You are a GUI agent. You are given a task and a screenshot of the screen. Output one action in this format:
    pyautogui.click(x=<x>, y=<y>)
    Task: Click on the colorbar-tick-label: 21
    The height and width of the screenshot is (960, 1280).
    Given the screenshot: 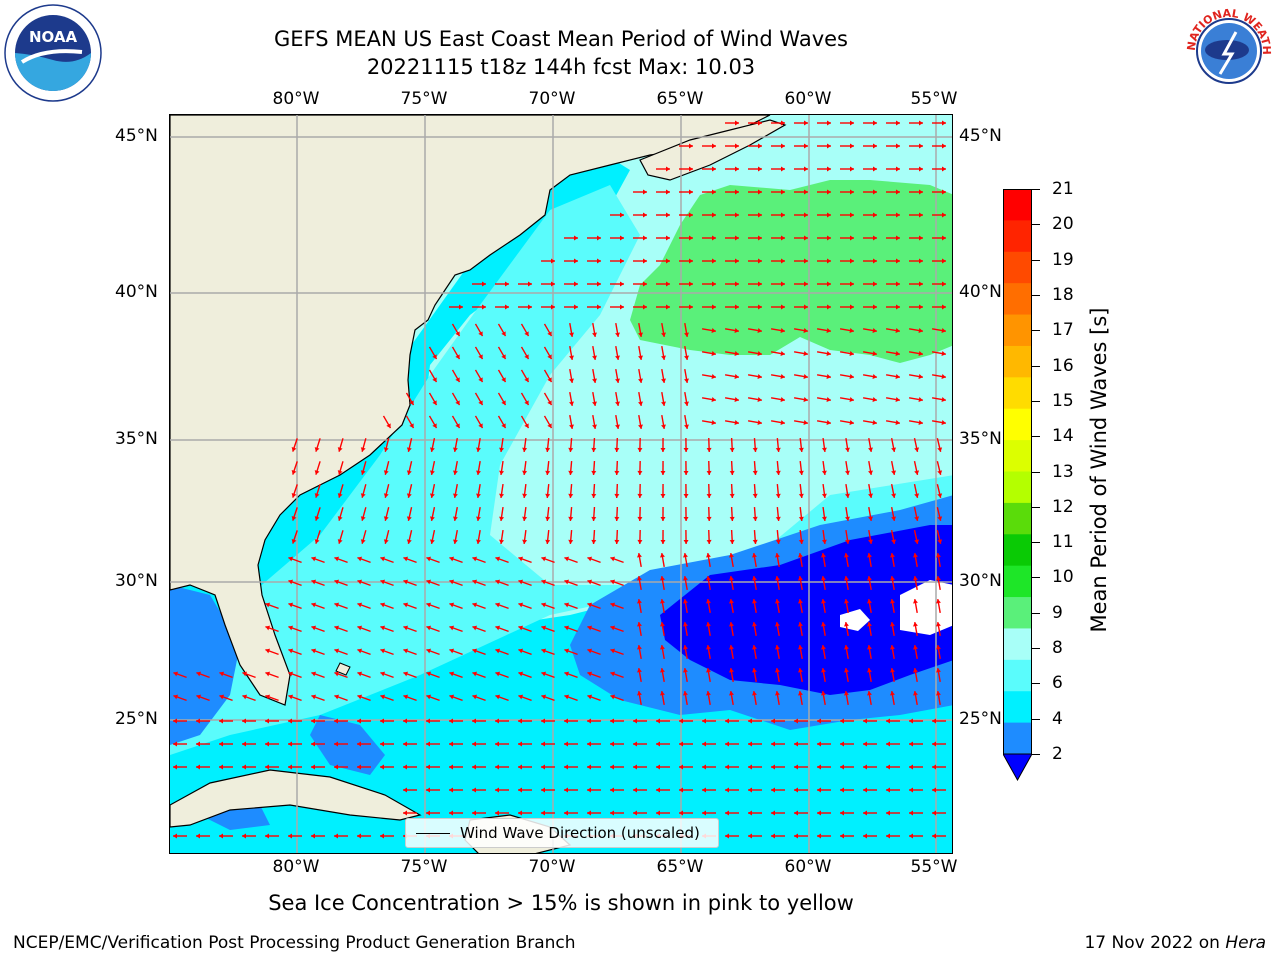 What is the action you would take?
    pyautogui.click(x=1063, y=189)
    